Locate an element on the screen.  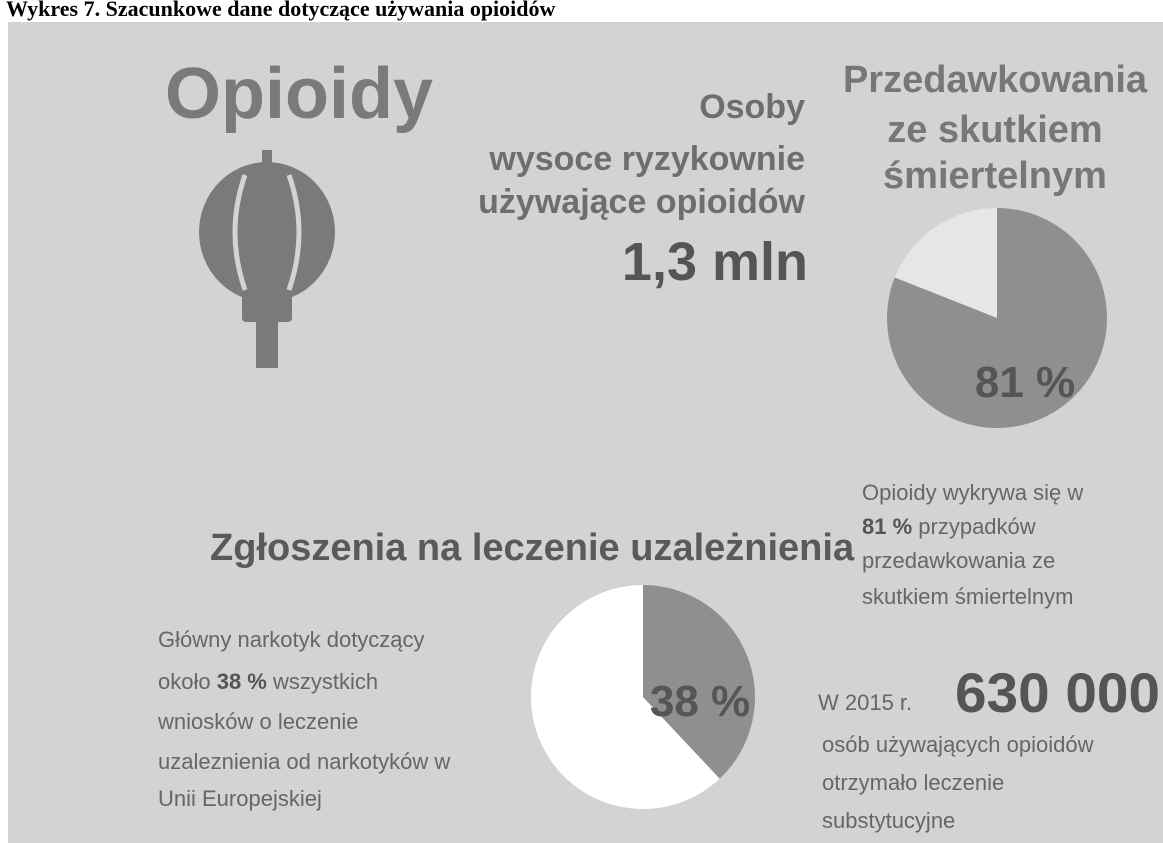
substitution-line: substytucyjne is located at coordinates (888, 820).